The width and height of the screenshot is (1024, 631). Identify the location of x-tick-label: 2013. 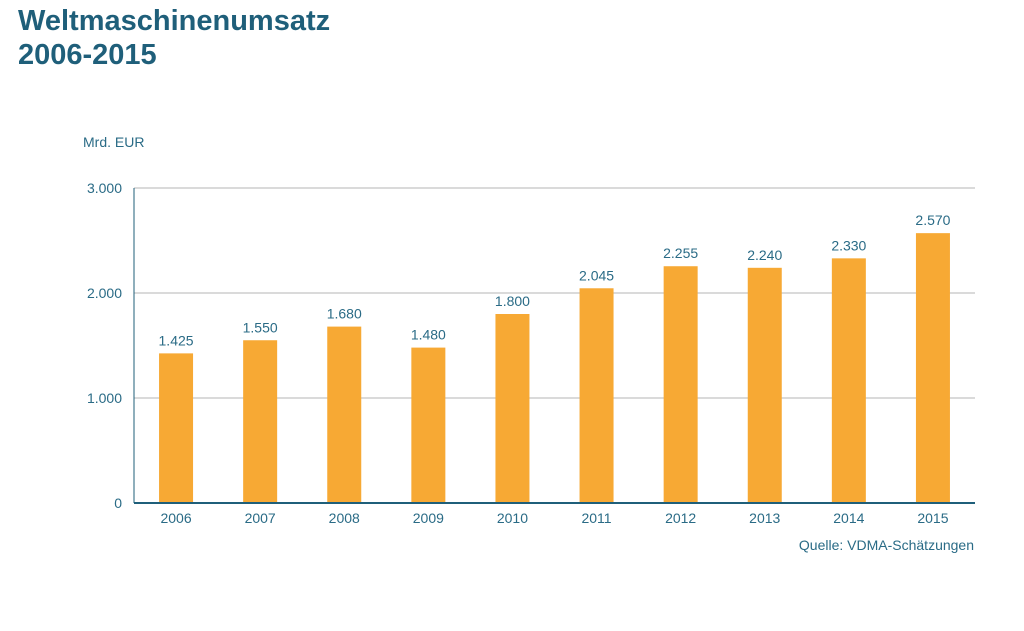
(764, 518).